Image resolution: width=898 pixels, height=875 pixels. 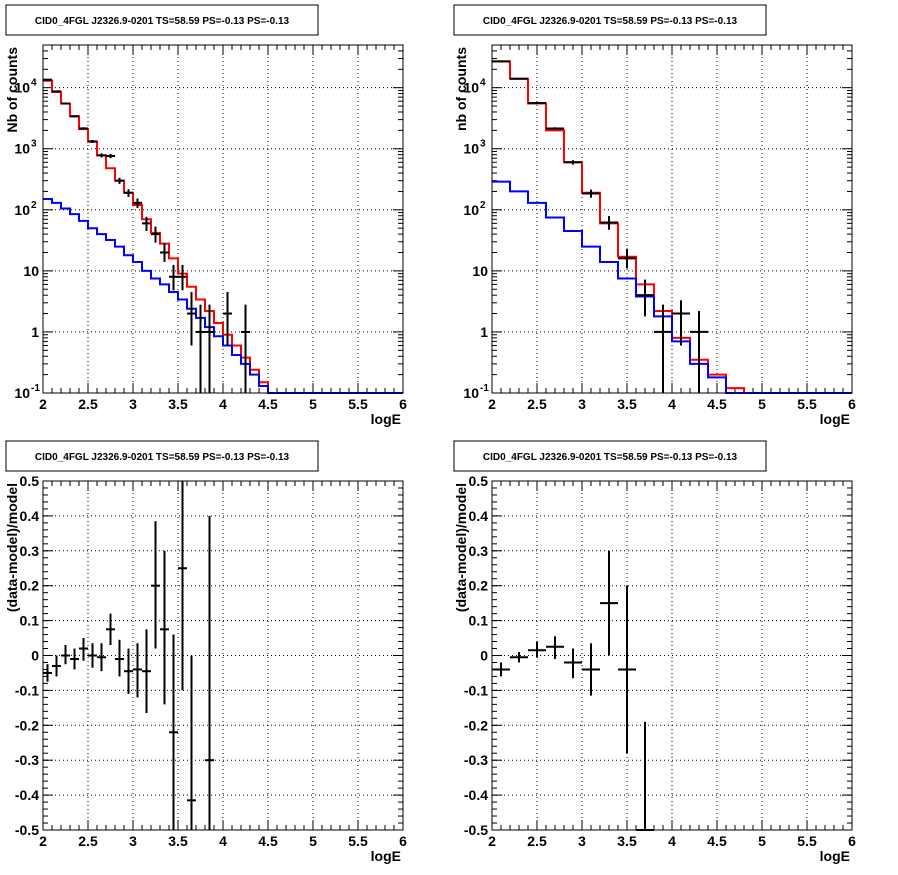 What do you see at coordinates (479, 621) in the screenshot?
I see `y-tick-label: 0.1` at bounding box center [479, 621].